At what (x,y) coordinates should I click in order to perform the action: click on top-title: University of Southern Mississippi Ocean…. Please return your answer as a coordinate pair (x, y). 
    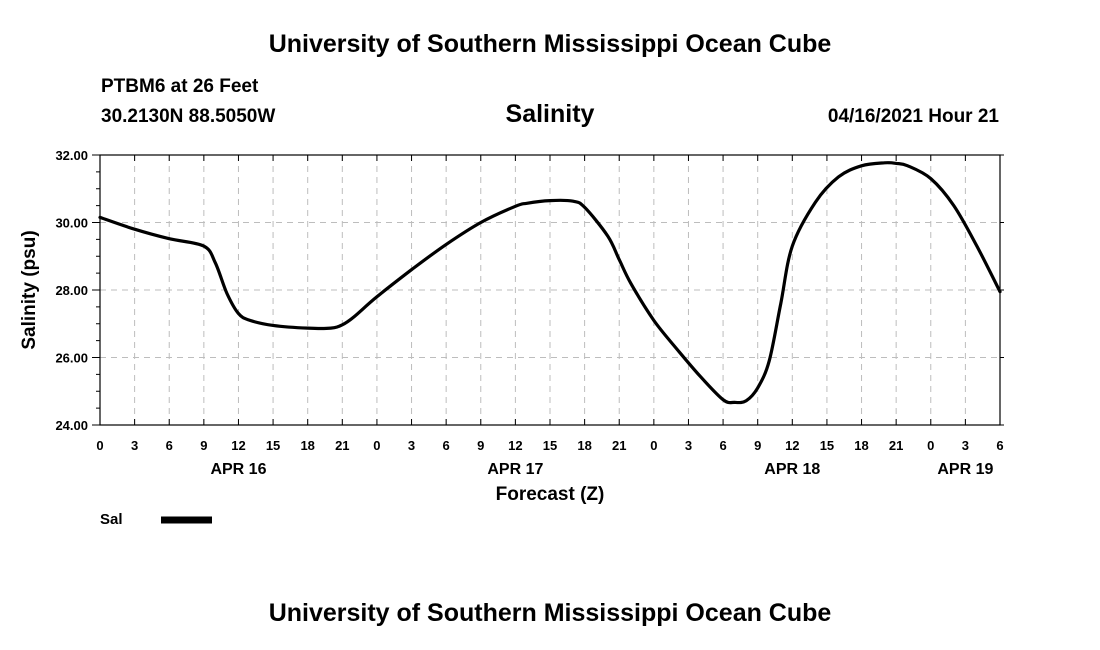
    Looking at the image, I should click on (550, 44).